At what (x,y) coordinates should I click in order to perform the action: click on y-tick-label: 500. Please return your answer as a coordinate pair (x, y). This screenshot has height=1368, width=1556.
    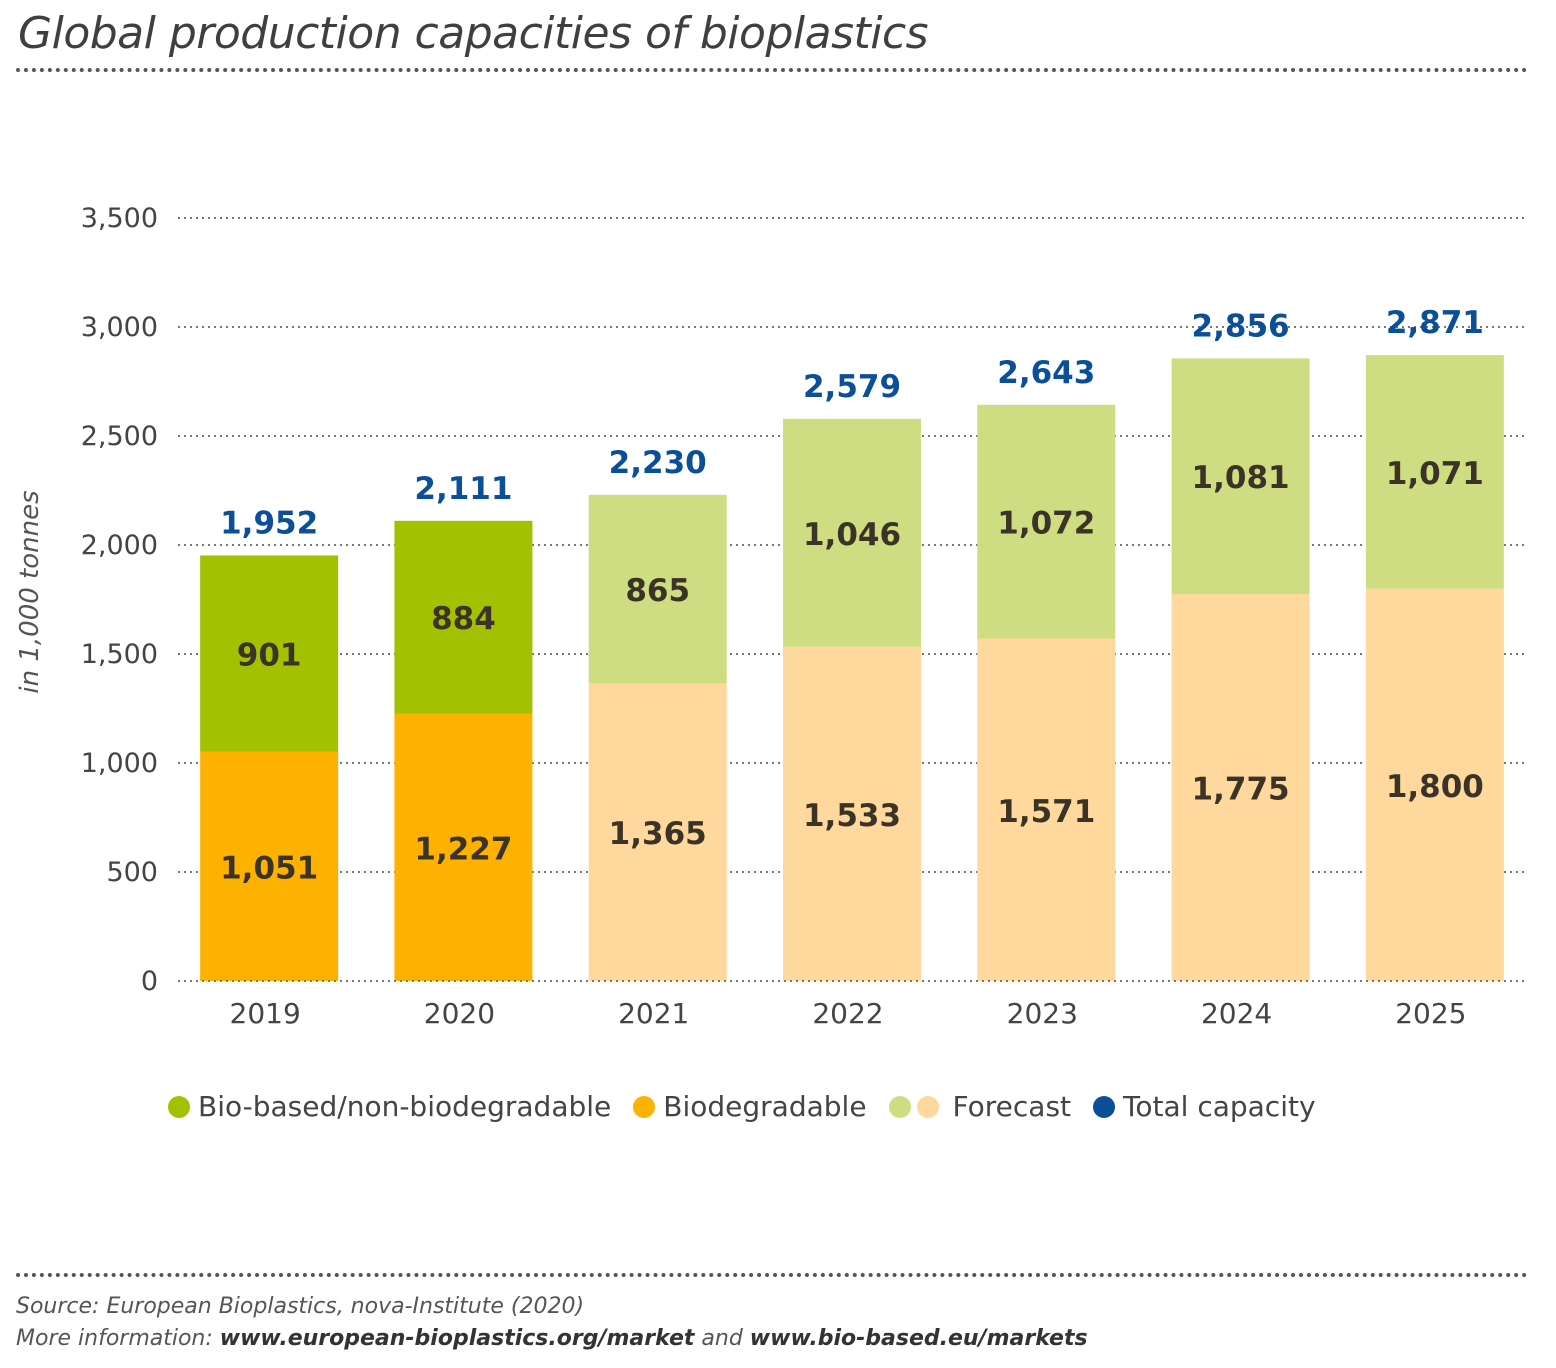
    Looking at the image, I should click on (132, 872).